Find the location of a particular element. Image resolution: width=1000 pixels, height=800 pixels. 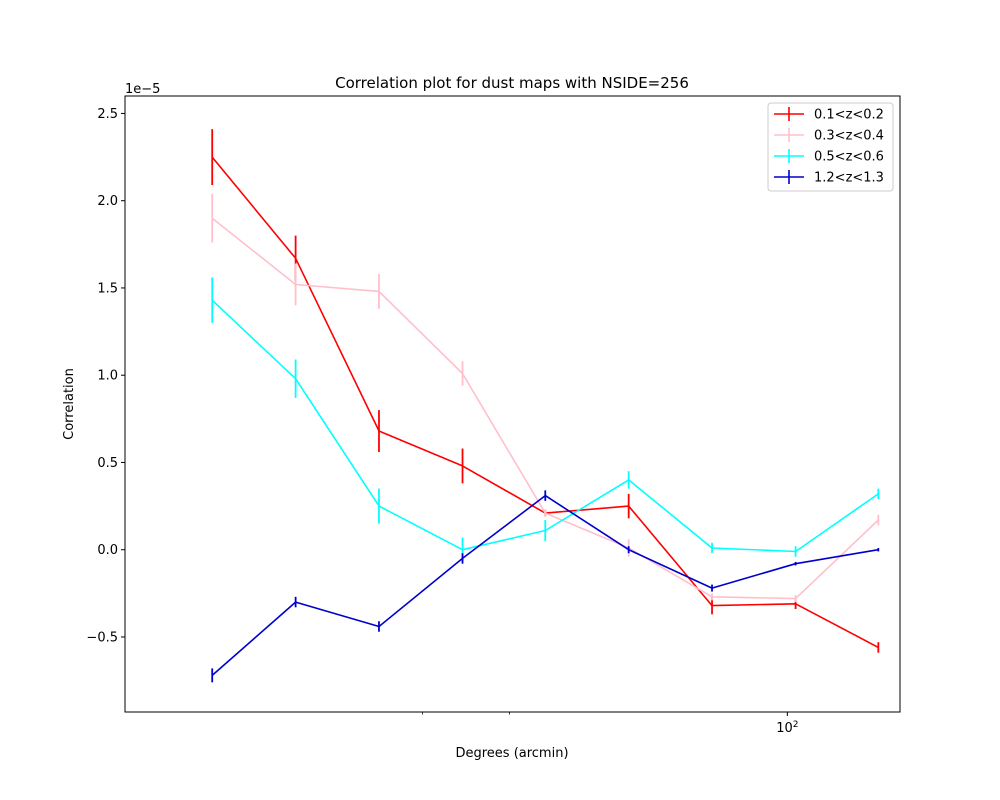

legend-frame is located at coordinates (830, 147).